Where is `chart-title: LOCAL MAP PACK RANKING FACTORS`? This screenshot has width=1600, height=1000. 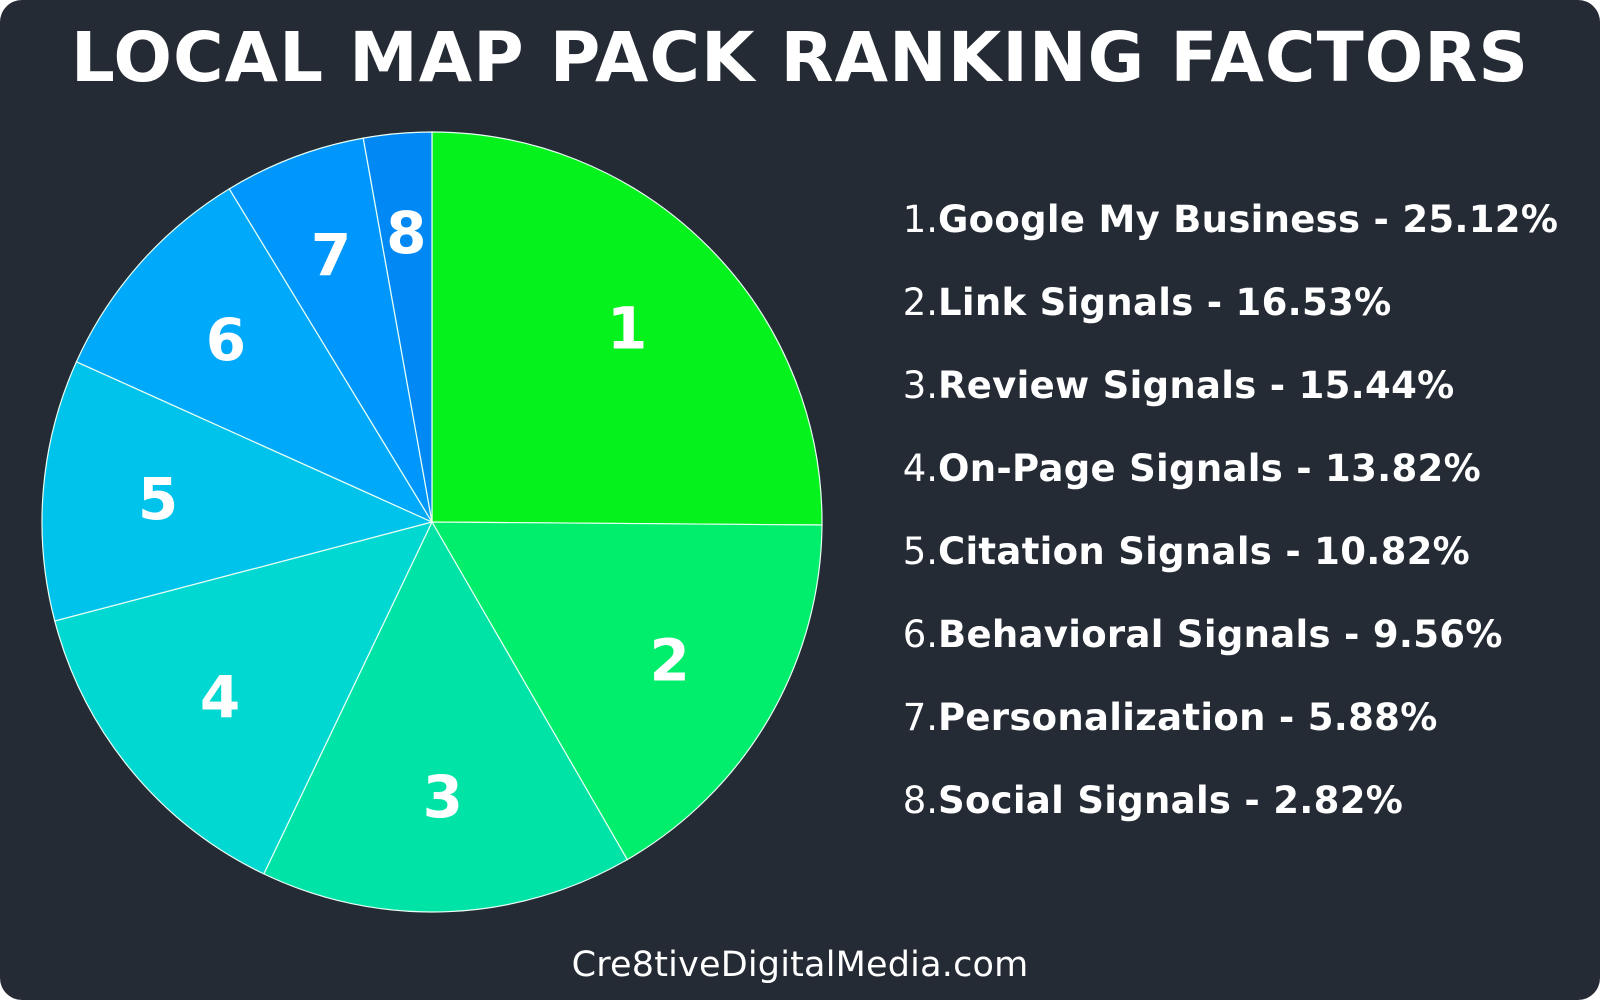
chart-title: LOCAL MAP PACK RANKING FACTORS is located at coordinates (800, 58).